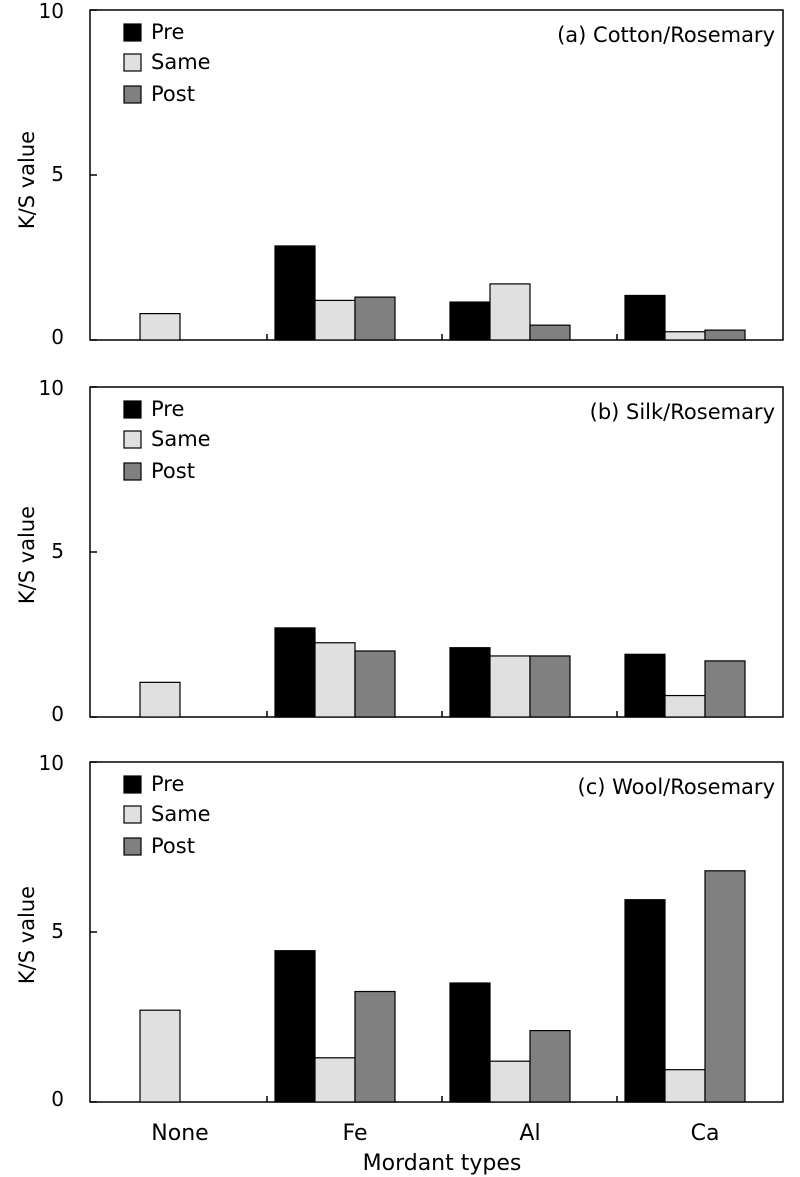 The image size is (800, 1177). I want to click on panel-title: (c) Wool/Rosemary, so click(677, 787).